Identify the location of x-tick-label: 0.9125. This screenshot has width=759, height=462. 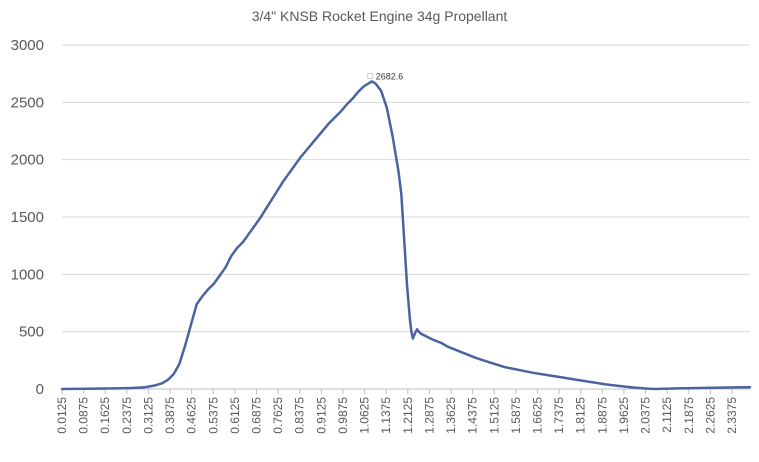
(321, 415).